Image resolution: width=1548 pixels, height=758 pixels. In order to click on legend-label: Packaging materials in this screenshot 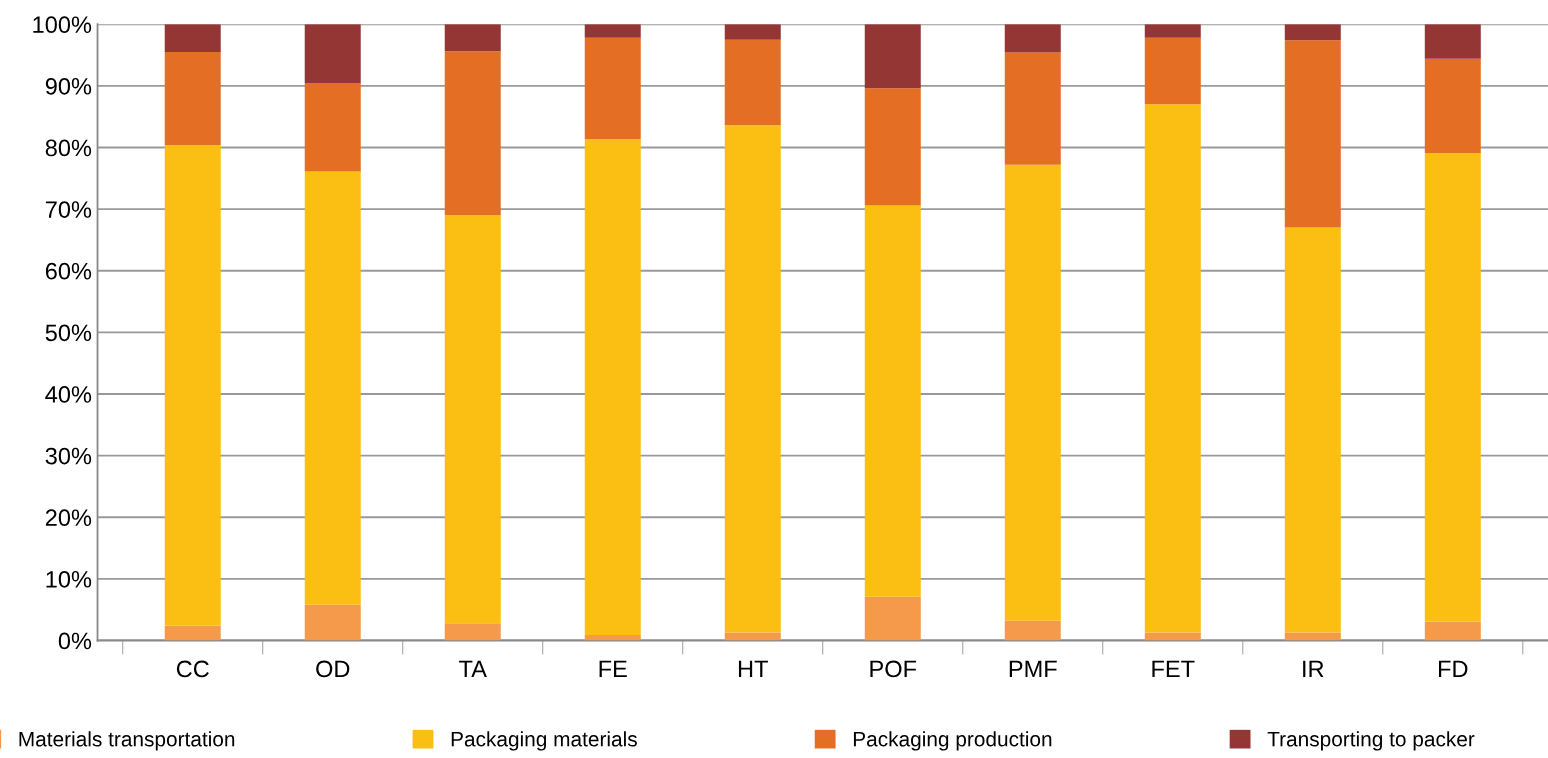, I will do `click(544, 741)`.